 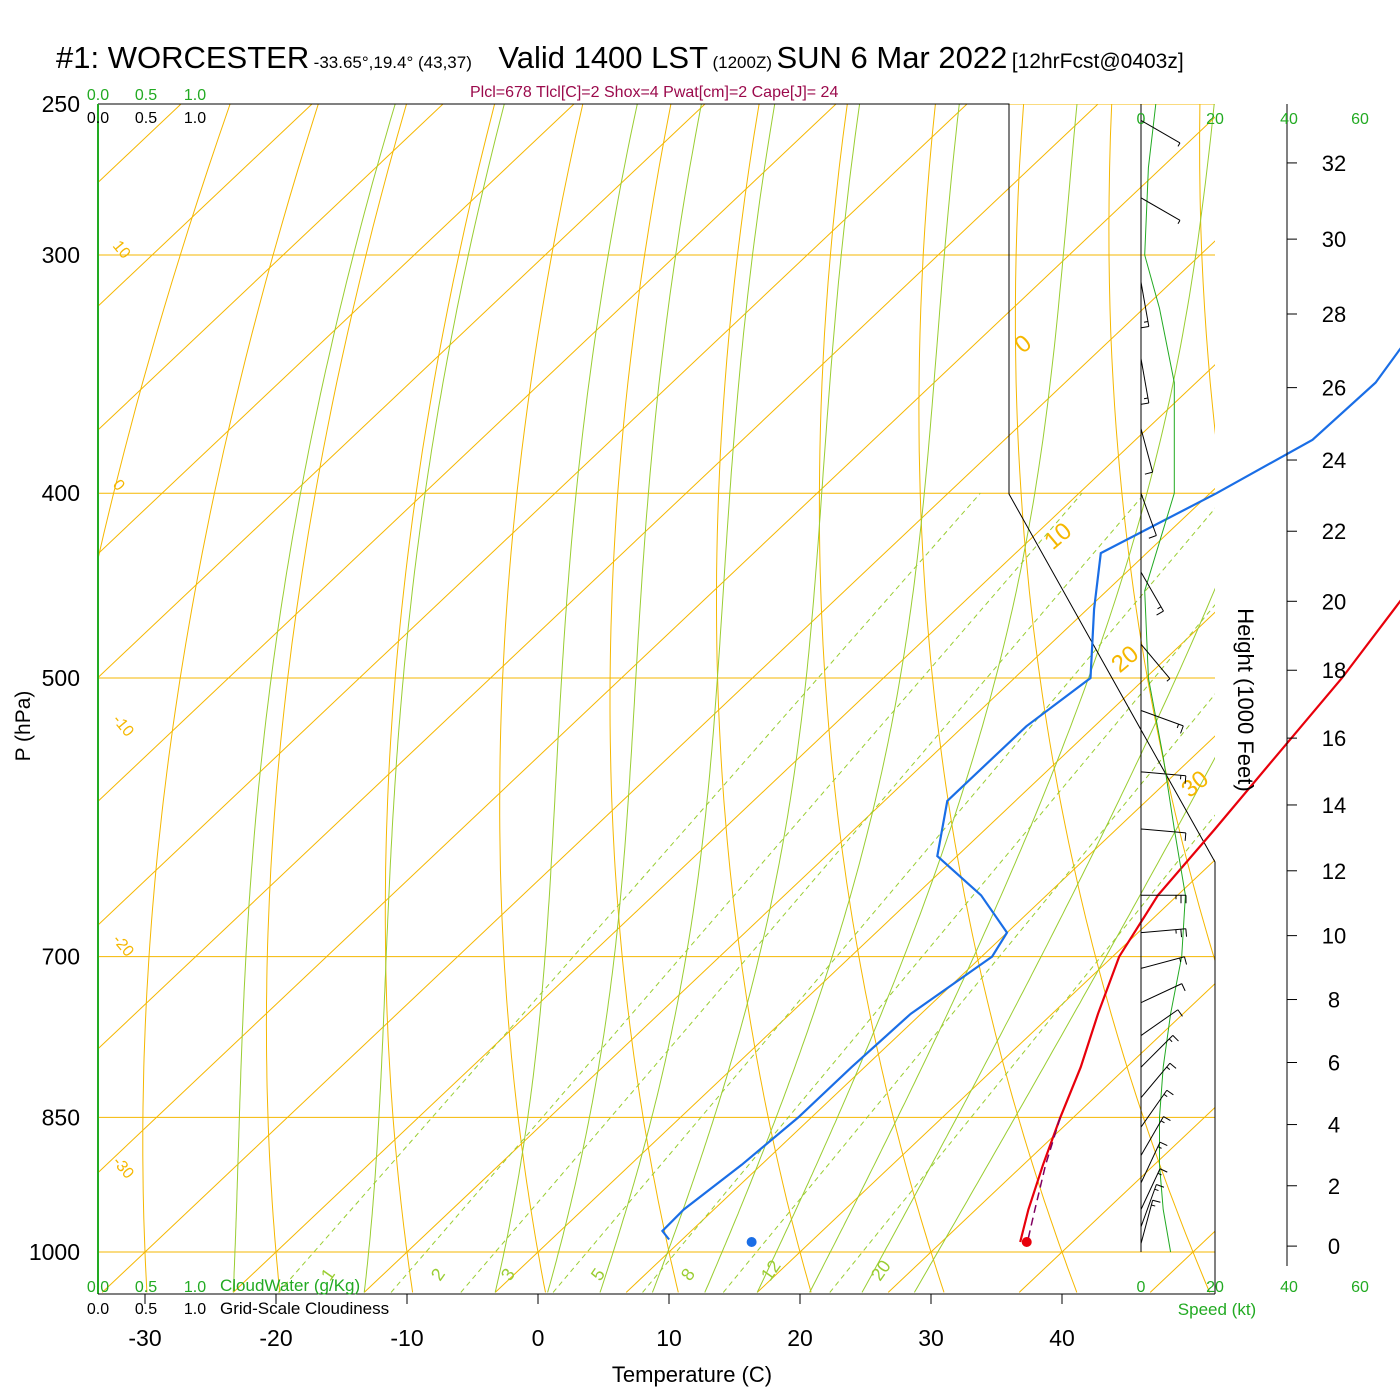 I want to click on cloudiness-label: Grid-Scale Cloudiness, so click(x=304, y=1308).